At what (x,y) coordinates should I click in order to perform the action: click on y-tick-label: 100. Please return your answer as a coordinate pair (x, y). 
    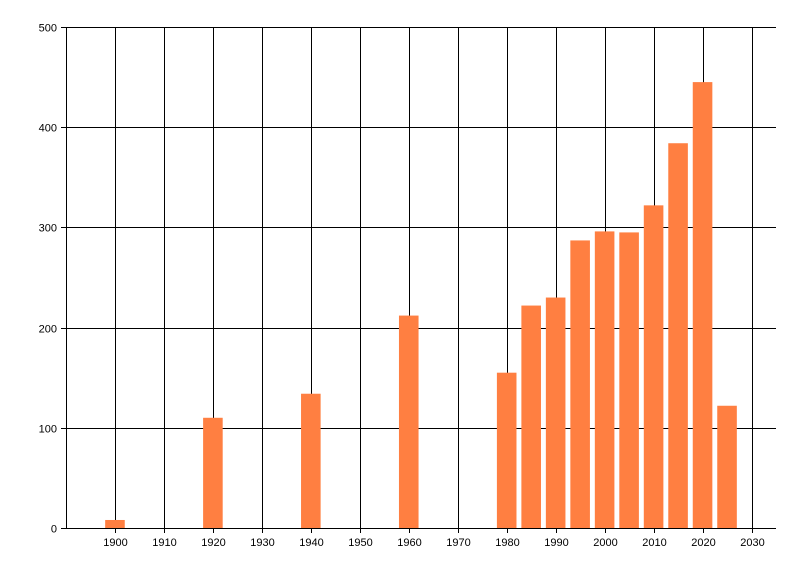
    Looking at the image, I should click on (48, 430).